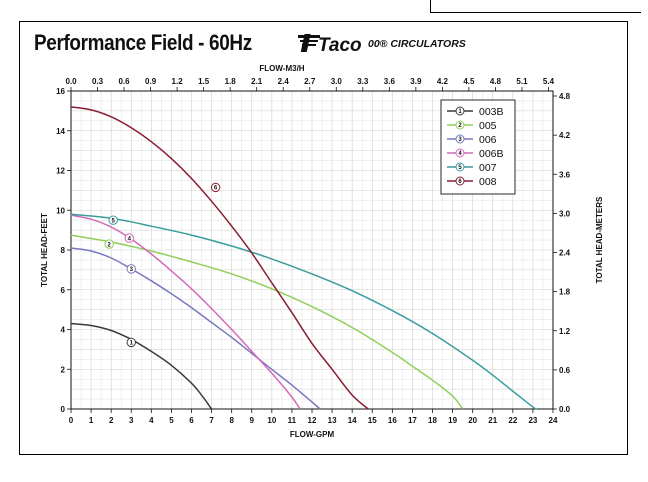 The height and width of the screenshot is (482, 648). I want to click on y-tick-label: 0, so click(63, 409).